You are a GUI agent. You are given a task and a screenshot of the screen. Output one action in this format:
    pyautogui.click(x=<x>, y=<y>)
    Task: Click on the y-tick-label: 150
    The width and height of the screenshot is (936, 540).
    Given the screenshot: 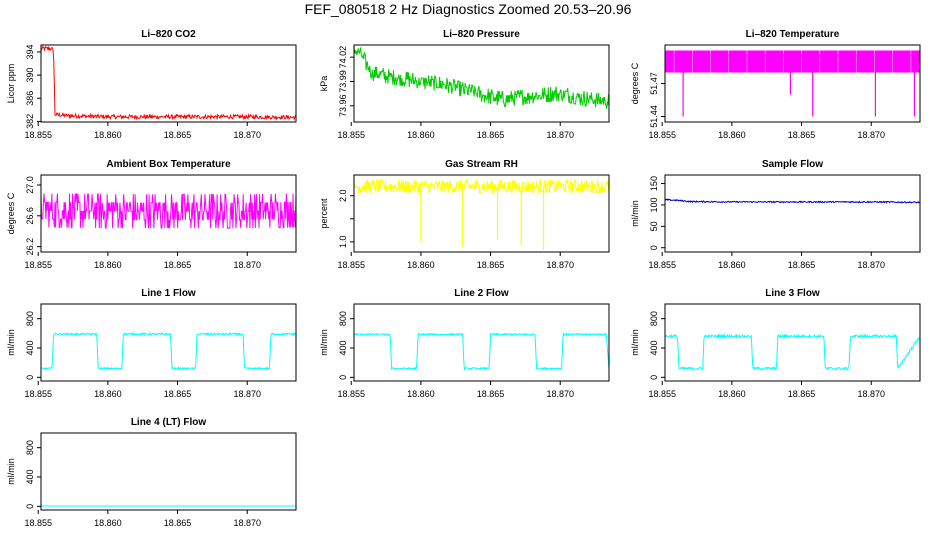 What is the action you would take?
    pyautogui.click(x=654, y=183)
    